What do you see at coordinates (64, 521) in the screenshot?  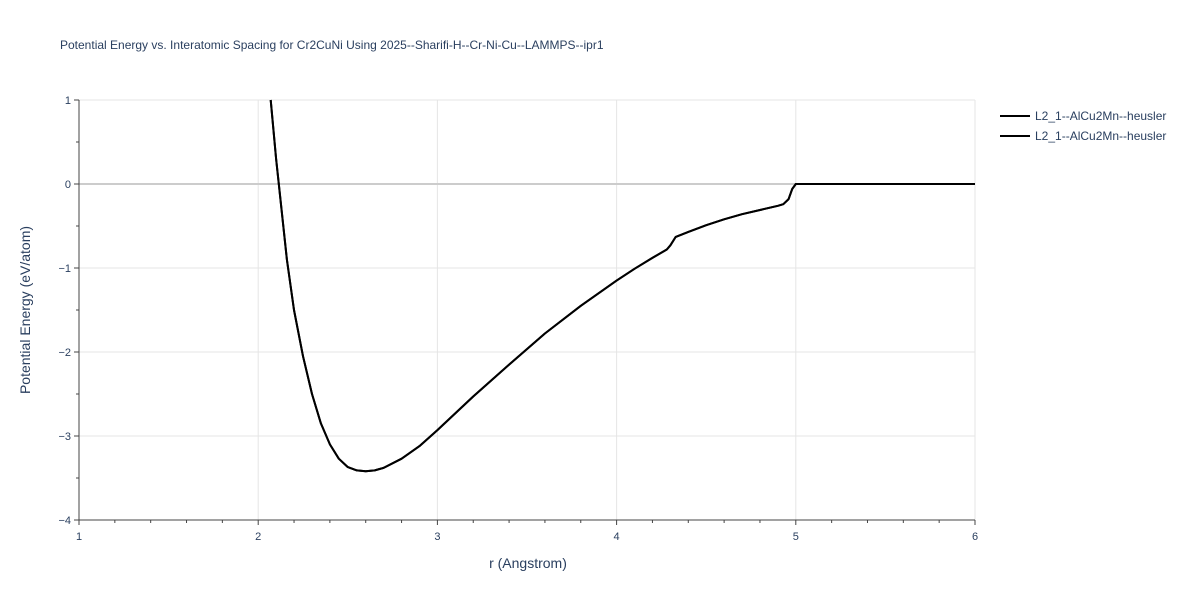 I see `y-tick-label: −4` at bounding box center [64, 521].